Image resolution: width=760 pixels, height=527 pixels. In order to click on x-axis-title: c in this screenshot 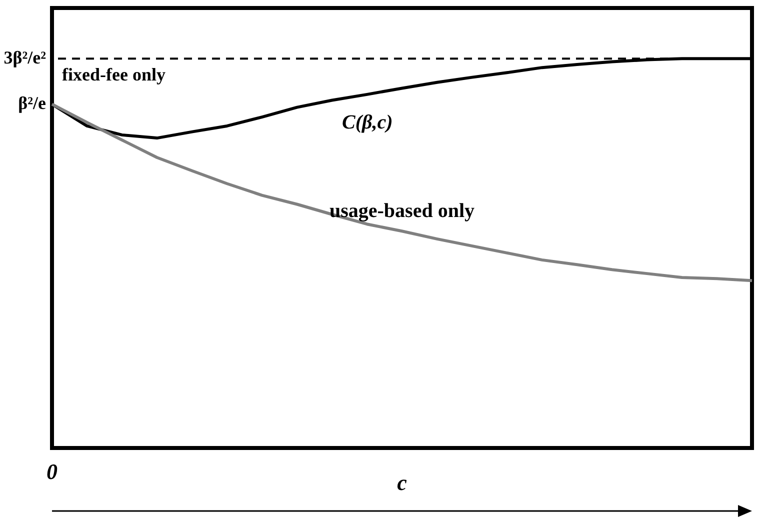, I will do `click(402, 482)`.